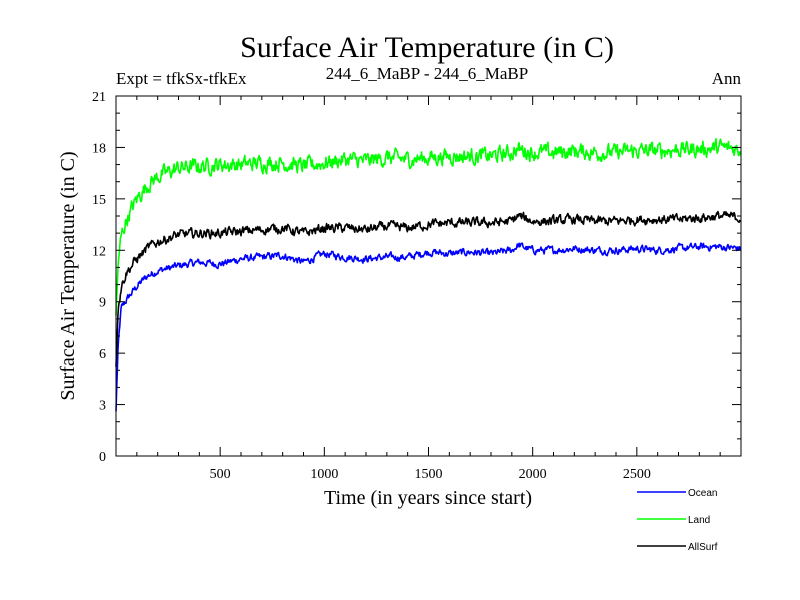 The width and height of the screenshot is (800, 600). Describe the element at coordinates (703, 547) in the screenshot. I see `legend-label-allsurf: AllSurf` at that location.